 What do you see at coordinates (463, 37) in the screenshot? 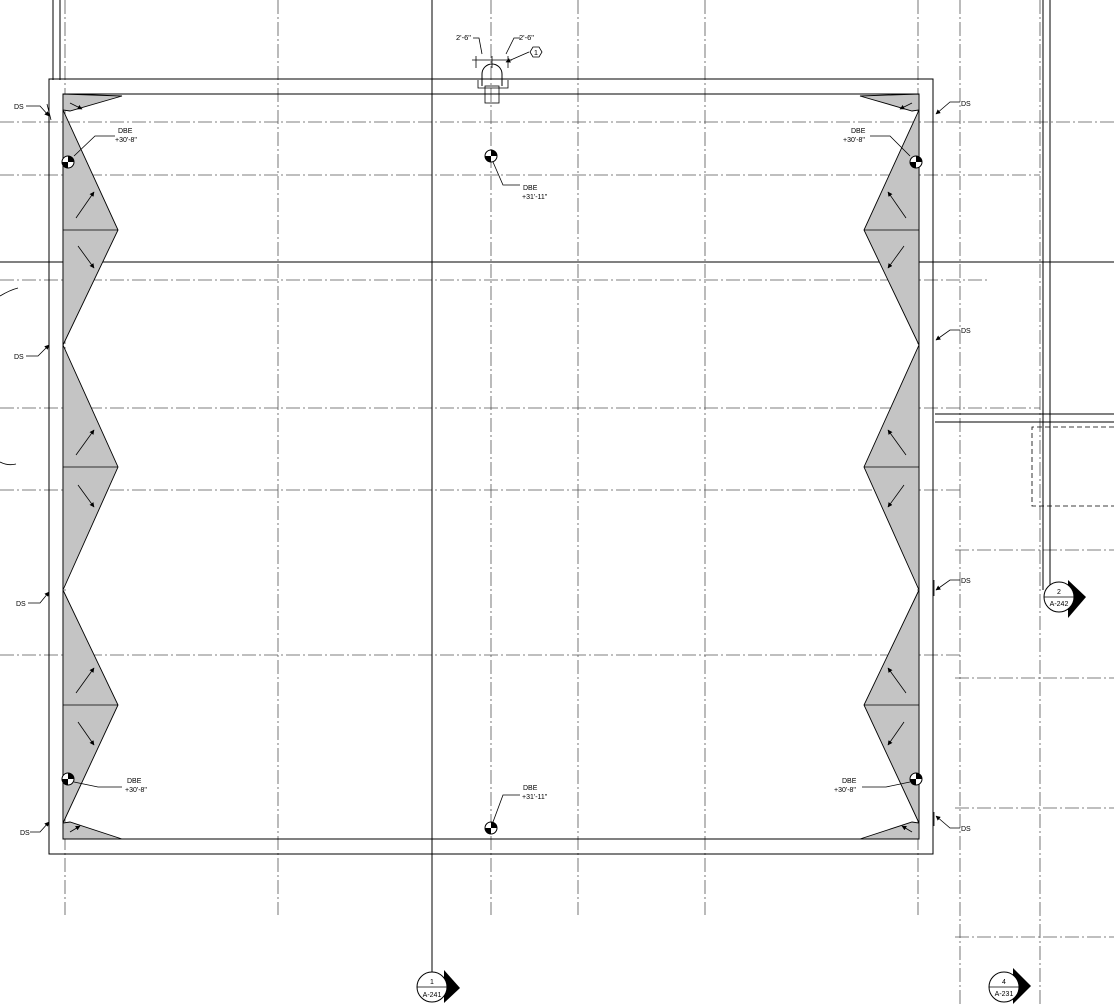
I see `dim-left-label: 2'-6"` at bounding box center [463, 37].